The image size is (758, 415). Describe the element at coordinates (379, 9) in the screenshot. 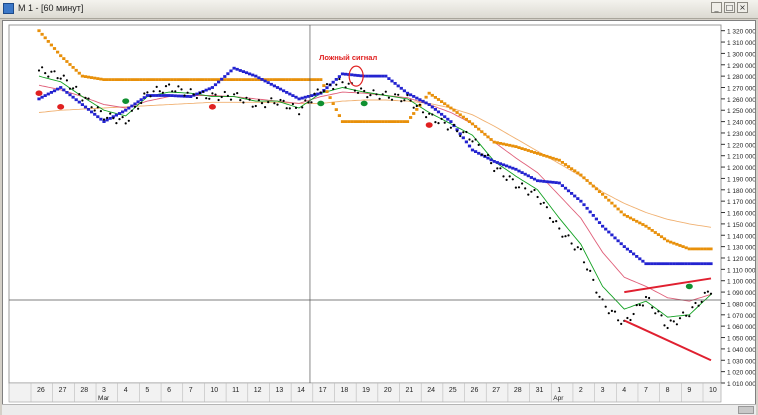

I see `title-bar: М 1 - [60 минут] _ □ ×` at that location.